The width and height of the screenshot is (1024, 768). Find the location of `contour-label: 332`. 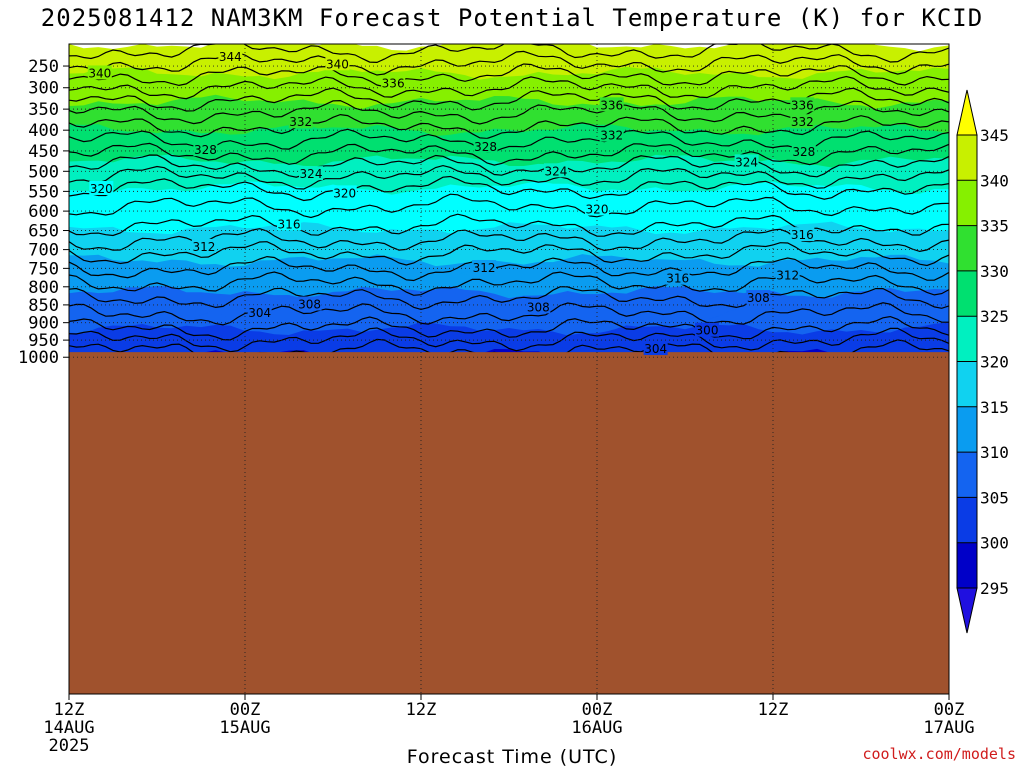

contour-label: 332 is located at coordinates (611, 136).